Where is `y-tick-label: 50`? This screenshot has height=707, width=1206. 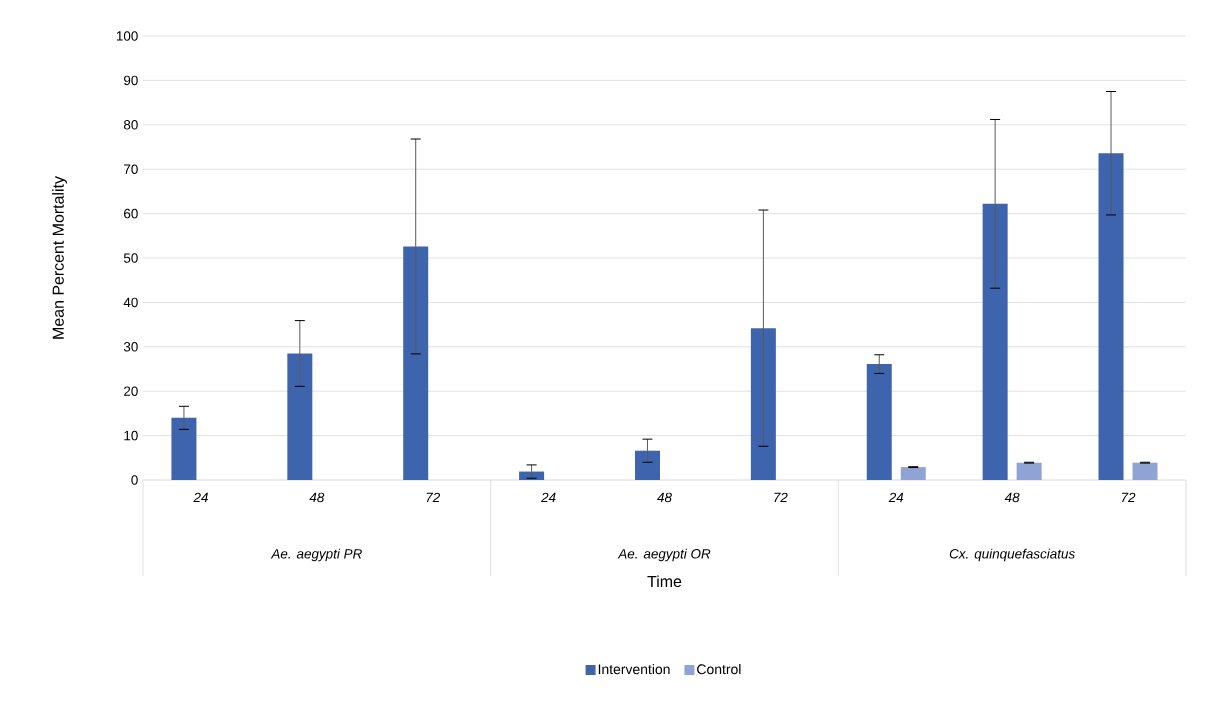
y-tick-label: 50 is located at coordinates (130, 258).